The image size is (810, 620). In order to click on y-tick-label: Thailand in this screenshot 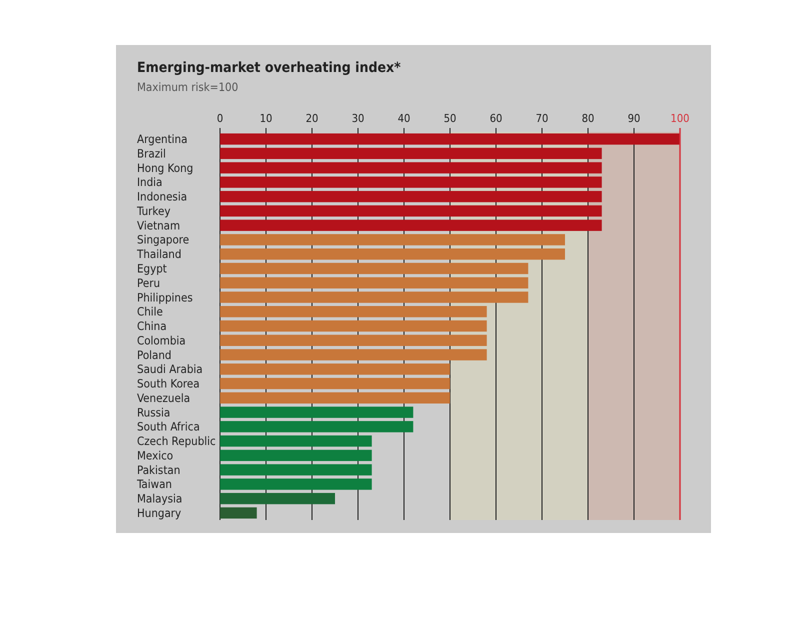, I will do `click(159, 254)`.